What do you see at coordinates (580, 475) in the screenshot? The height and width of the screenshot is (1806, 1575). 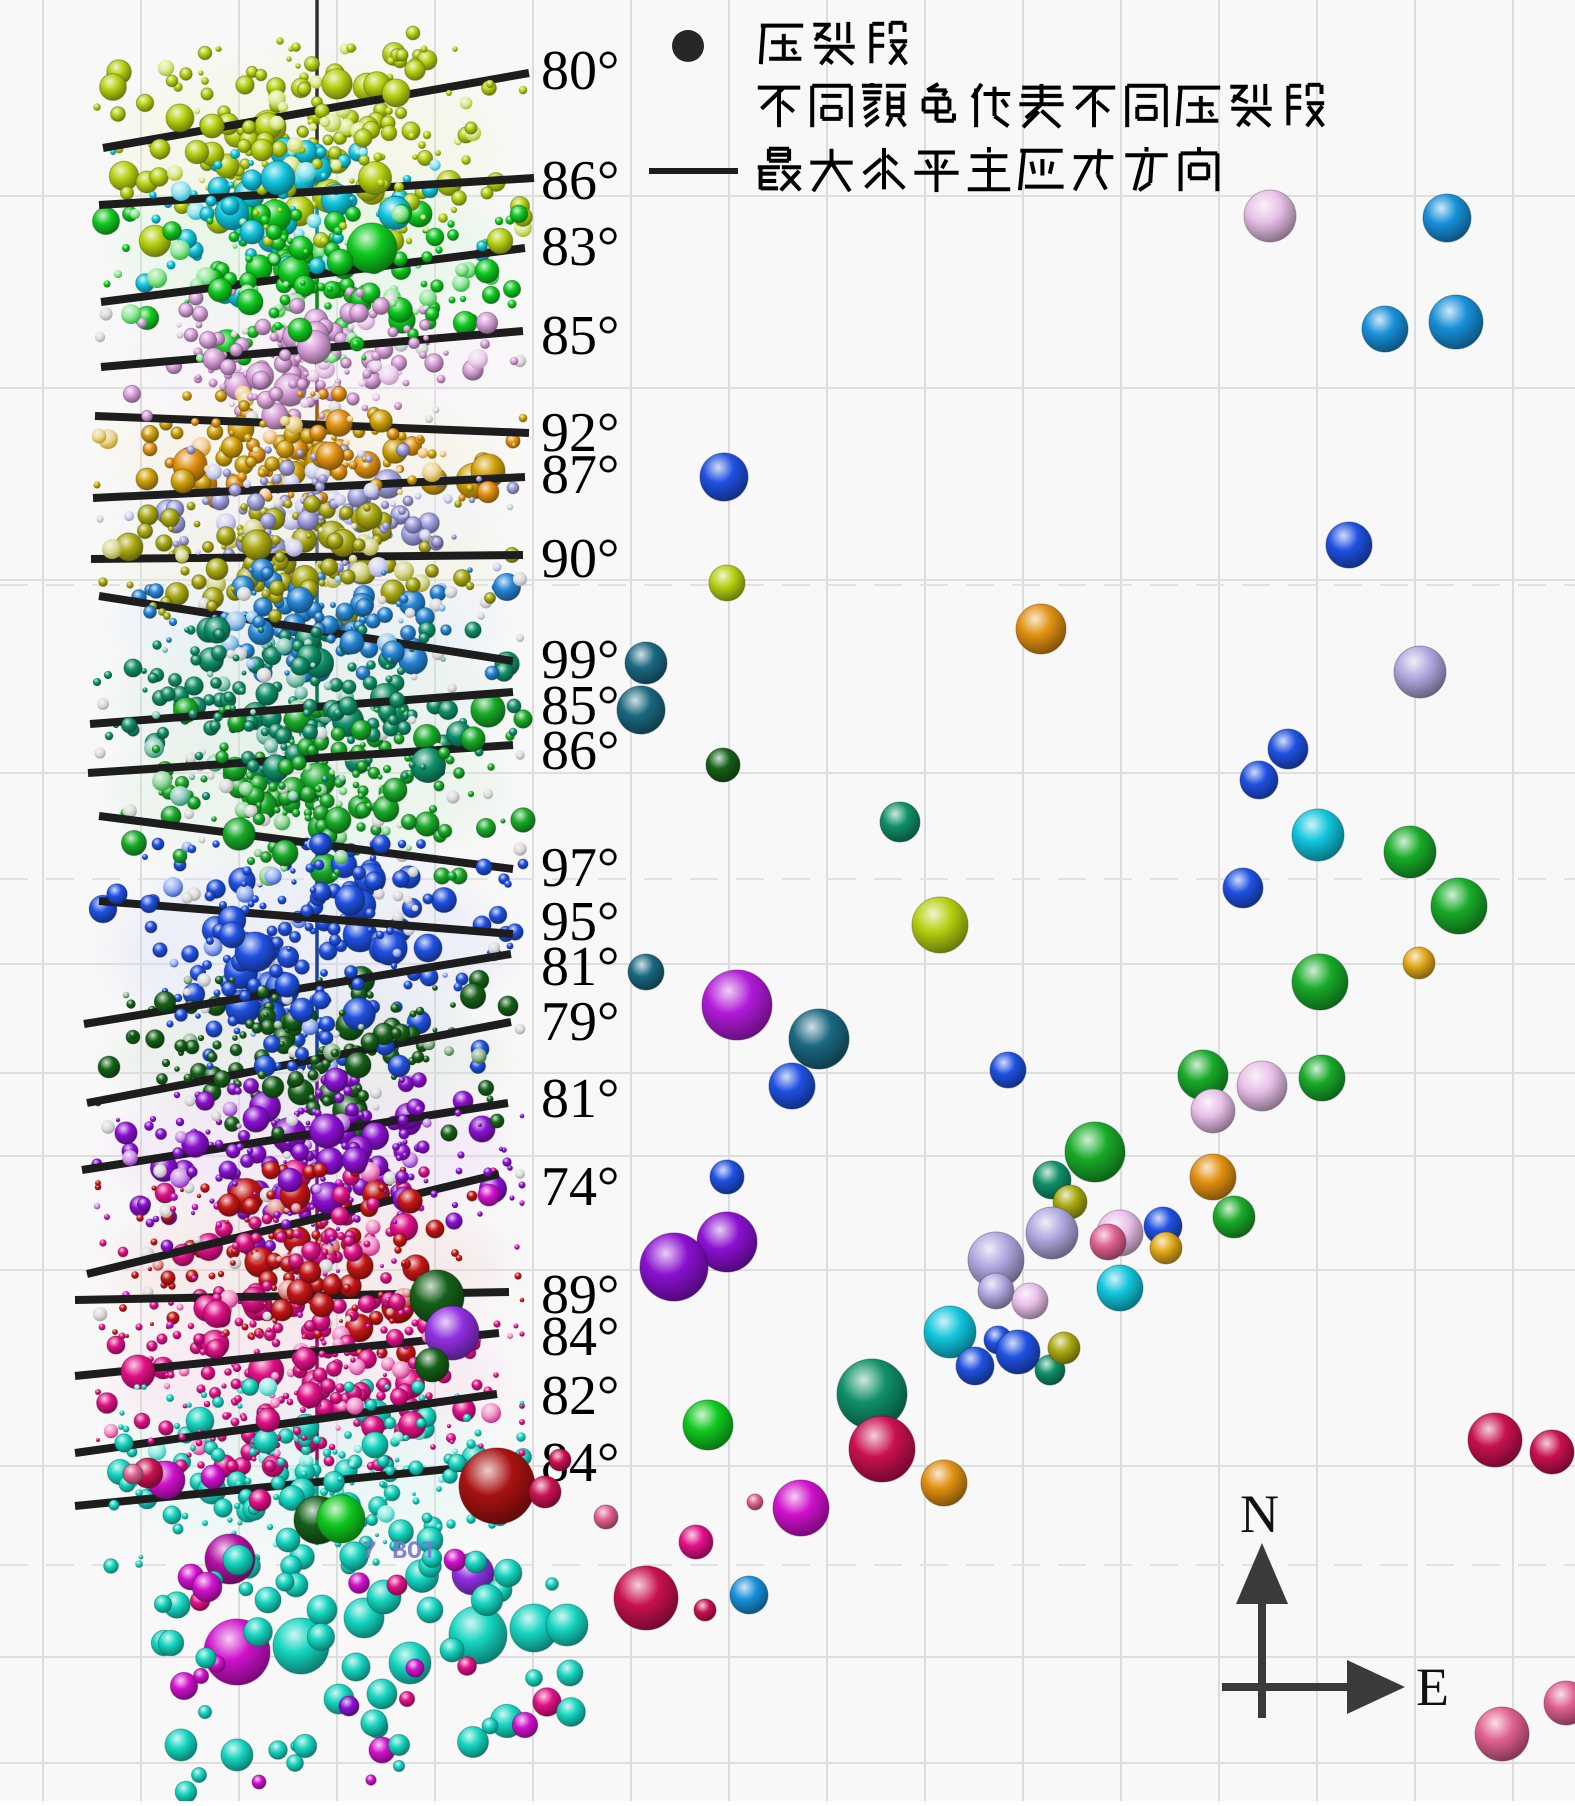 I see `svg-text: 87°` at bounding box center [580, 475].